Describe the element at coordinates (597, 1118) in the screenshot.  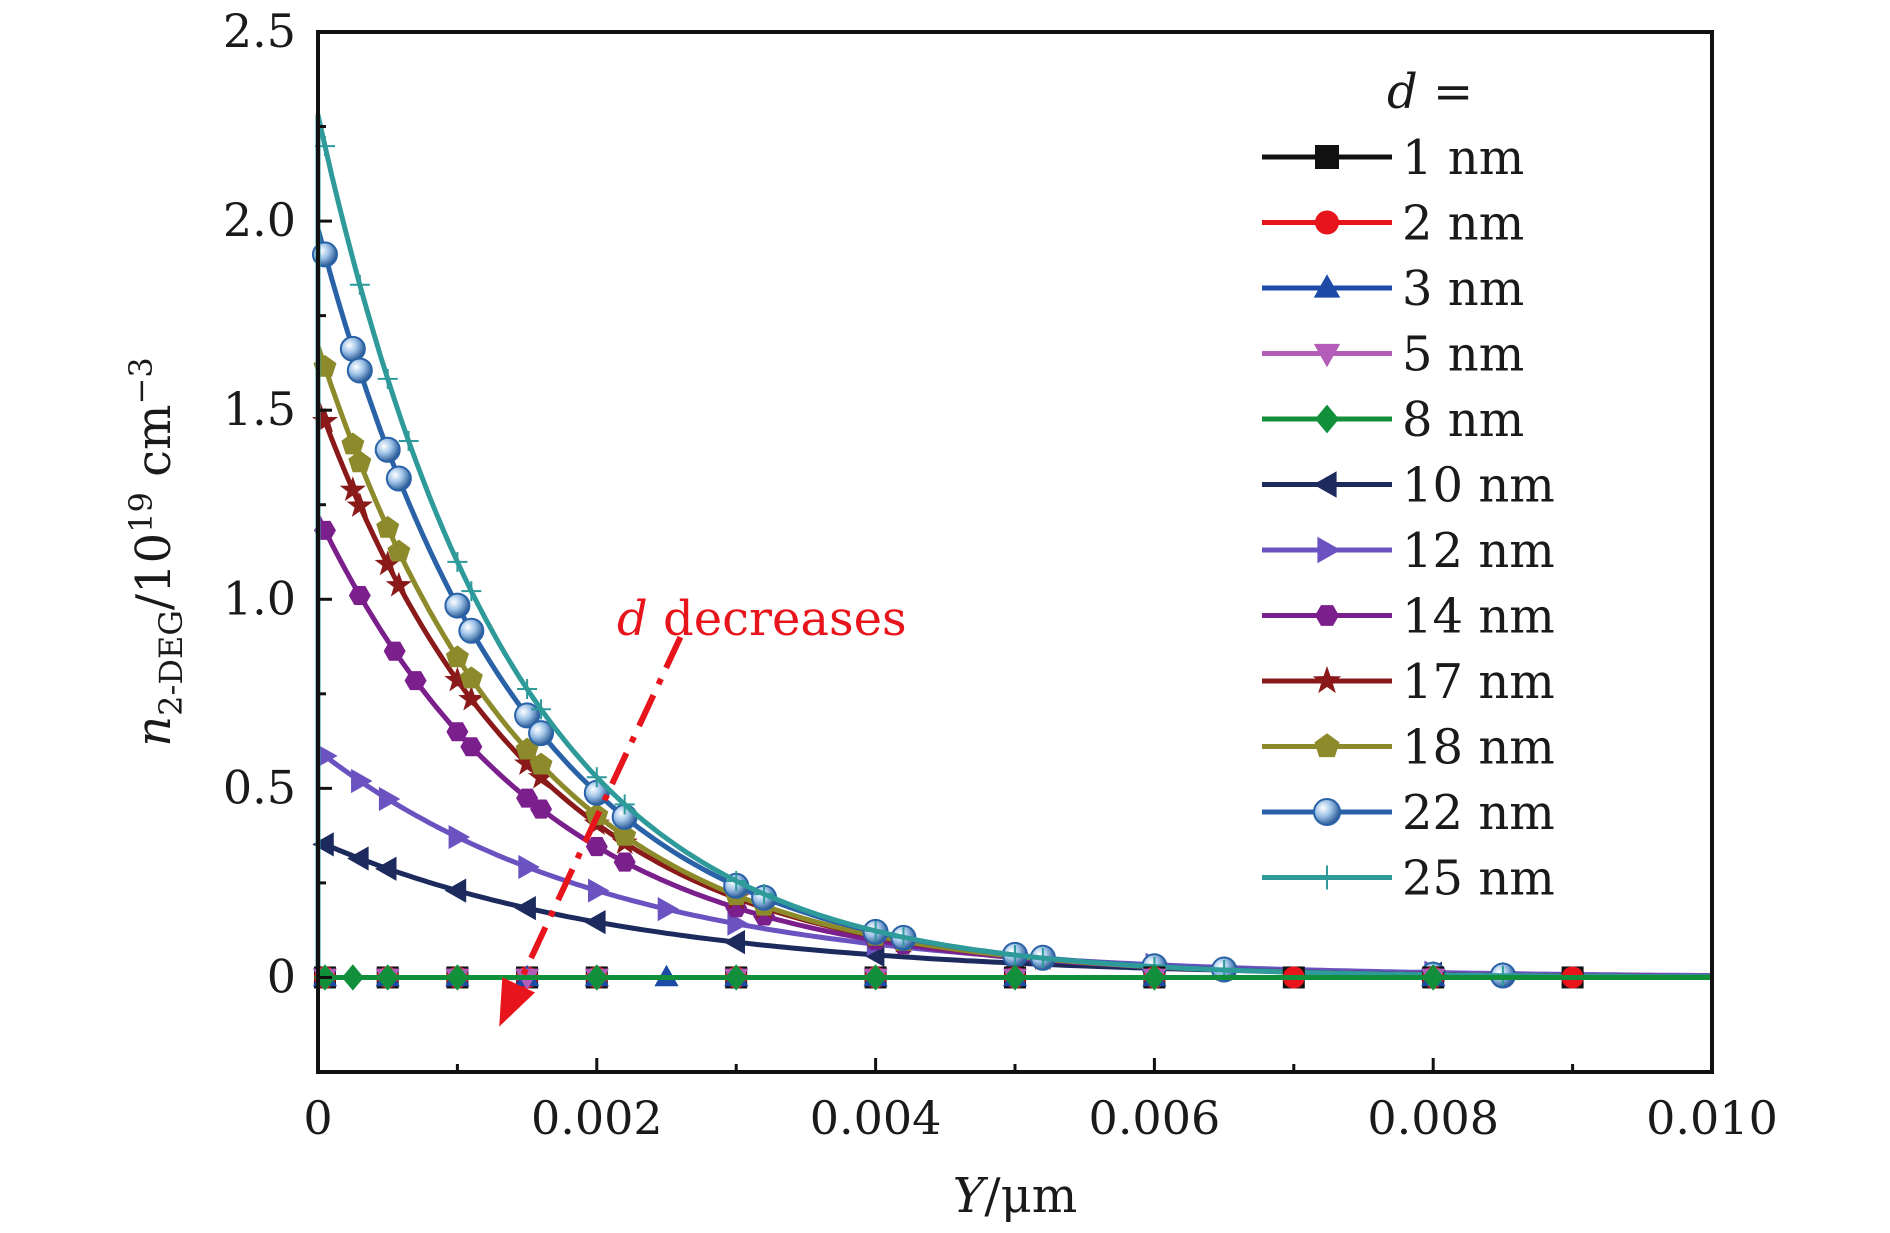
I see `x-tick-label: 0.002` at that location.